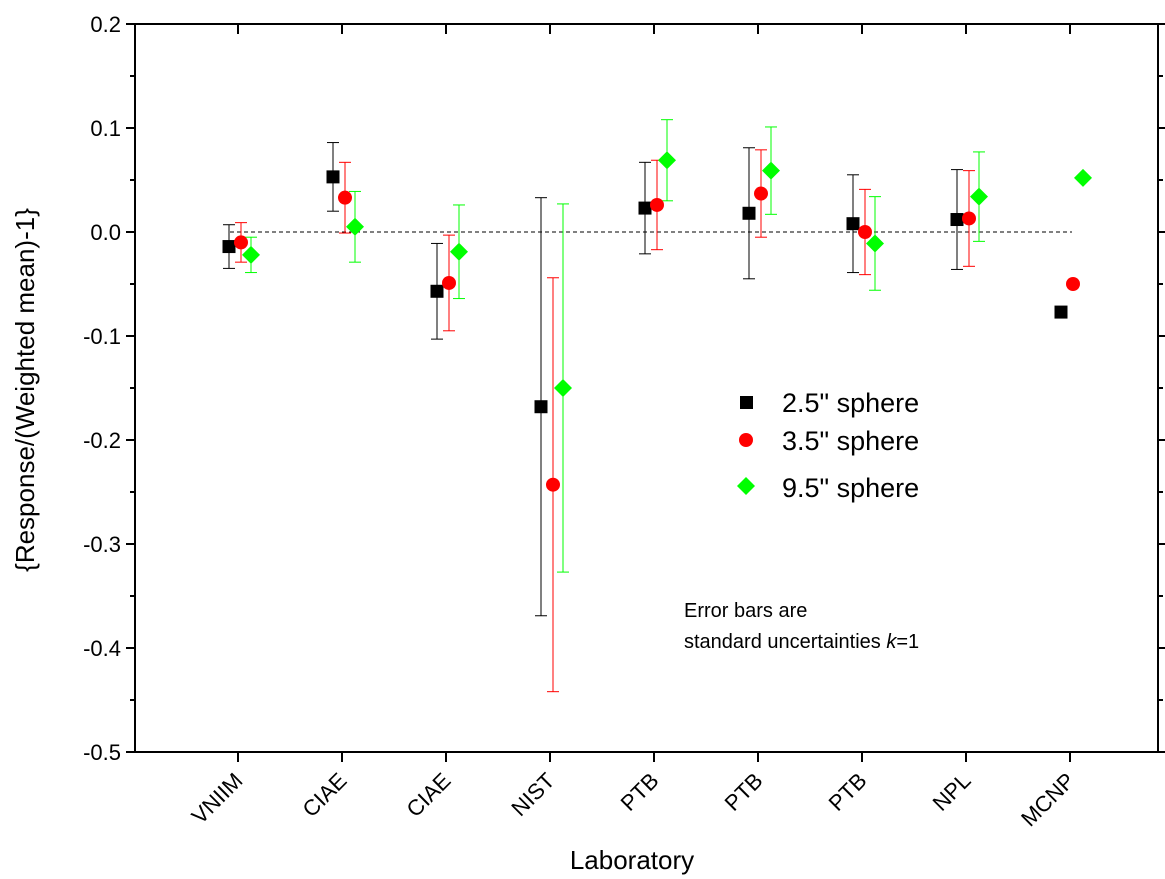  What do you see at coordinates (25, 390) in the screenshot?
I see `y-axis-title: {Response/(Weighted mean)-1}` at bounding box center [25, 390].